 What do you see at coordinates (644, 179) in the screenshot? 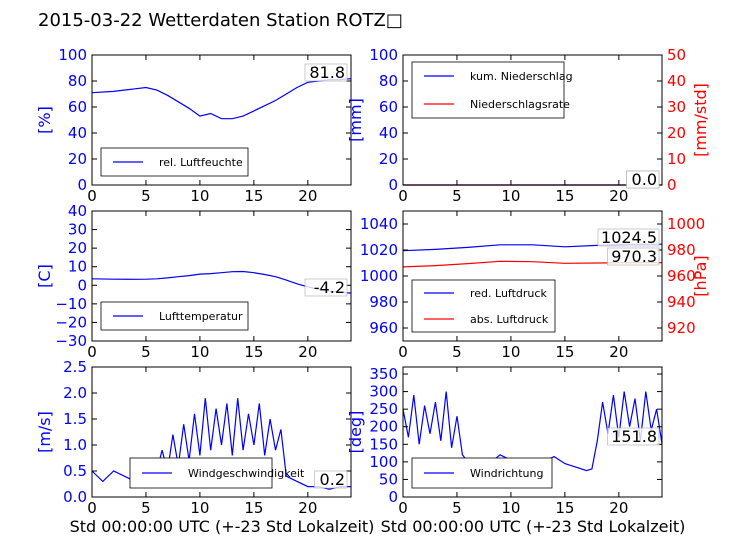
I see `current-value-label: 0.0` at bounding box center [644, 179].